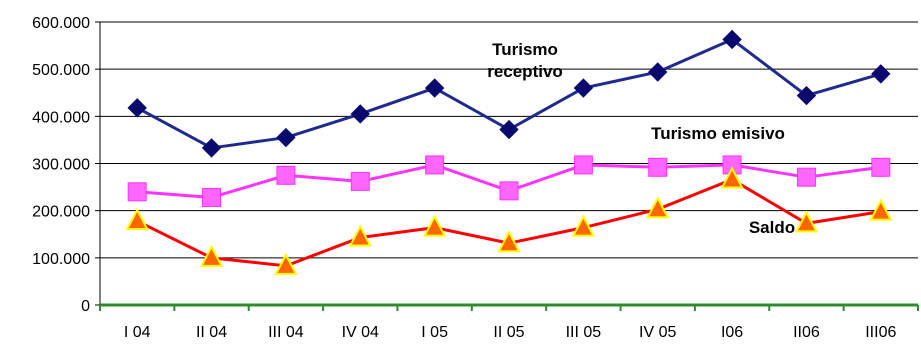 Image resolution: width=921 pixels, height=345 pixels. What do you see at coordinates (525, 49) in the screenshot?
I see `annotation-turismo-receptivo: Turismo` at bounding box center [525, 49].